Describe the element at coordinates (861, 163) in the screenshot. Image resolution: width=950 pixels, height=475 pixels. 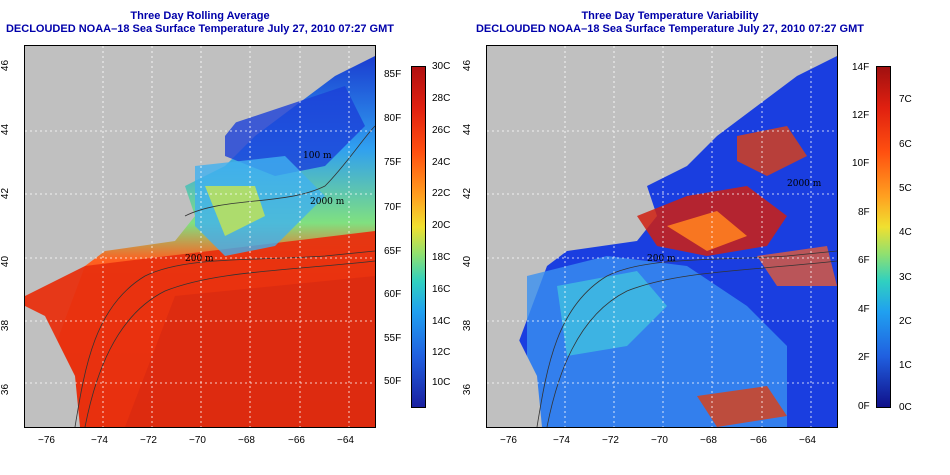
I see `colorbar-f-label: 10F` at that location.